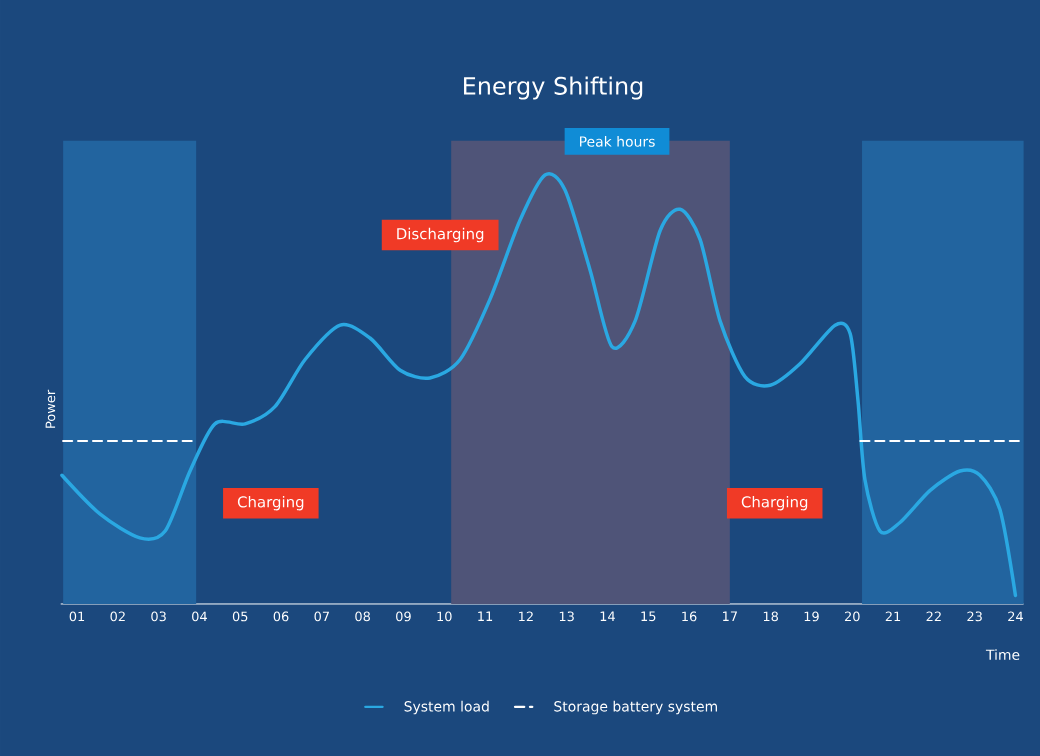 This screenshot has height=756, width=1040. Describe the element at coordinates (607, 616) in the screenshot. I see `x-tick-label: 14` at that location.